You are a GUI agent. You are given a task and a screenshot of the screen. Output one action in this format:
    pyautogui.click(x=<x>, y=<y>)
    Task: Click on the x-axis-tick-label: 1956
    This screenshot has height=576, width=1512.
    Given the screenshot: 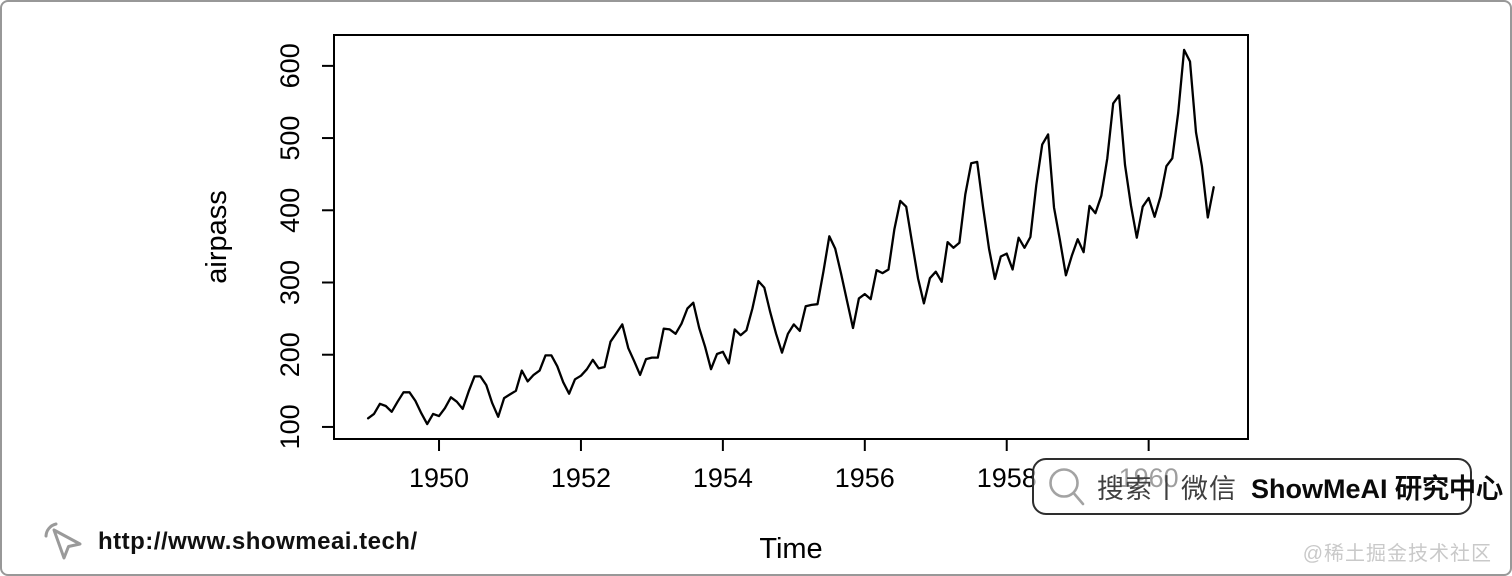 What is the action you would take?
    pyautogui.click(x=865, y=478)
    